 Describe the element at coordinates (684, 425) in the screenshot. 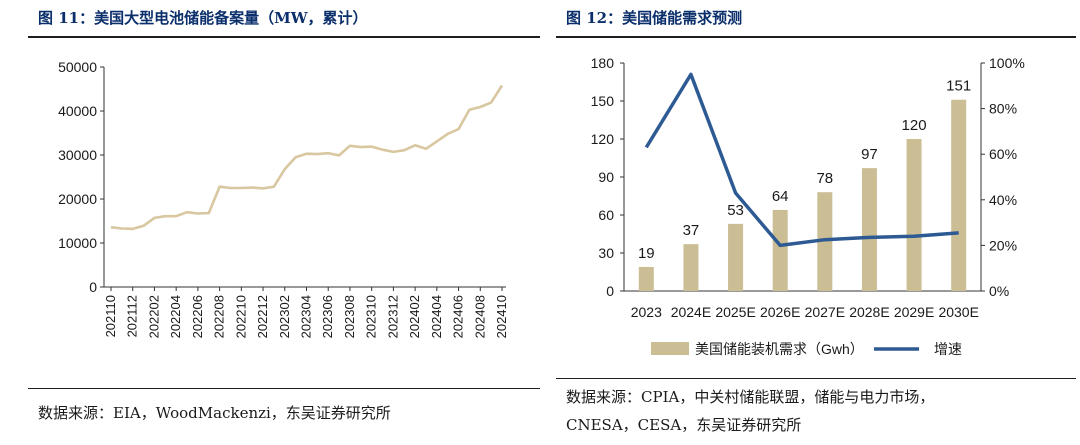

I see `right-source-note-line2: CNESA，CESA，东吴证券研究所` at that location.